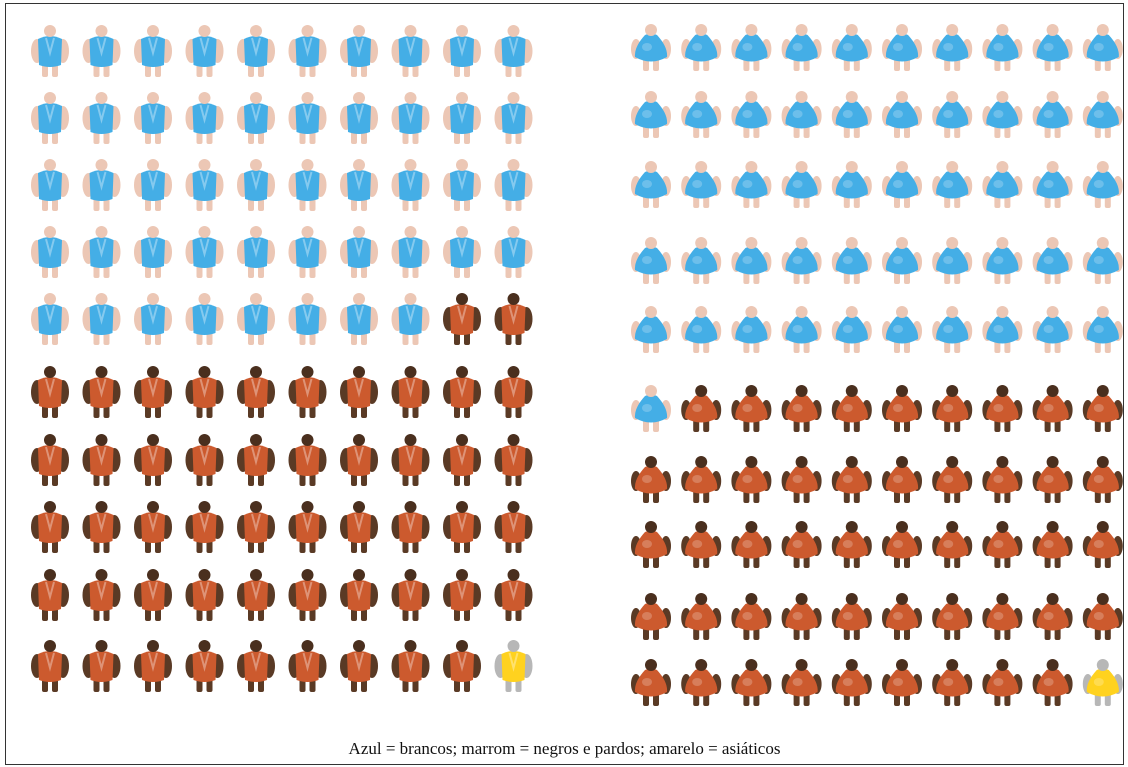 This screenshot has height=767, width=1128. What do you see at coordinates (513, 666) in the screenshot?
I see `person-icon-yellow` at bounding box center [513, 666].